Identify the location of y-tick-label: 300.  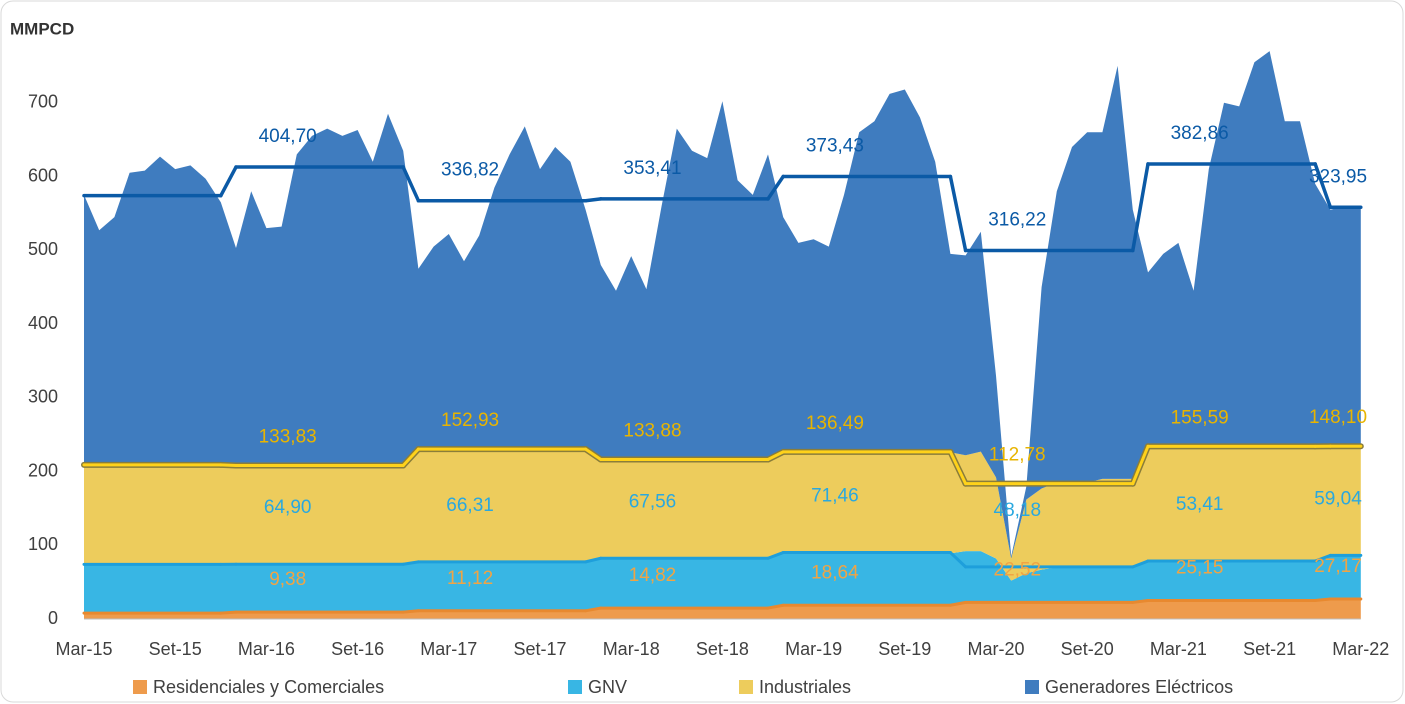
(43, 397).